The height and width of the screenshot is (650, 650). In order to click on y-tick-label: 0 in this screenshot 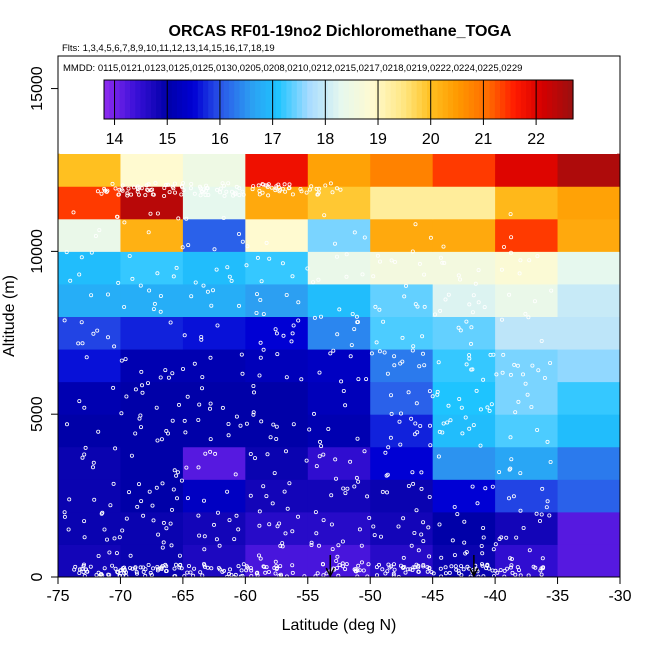, I will do `click(37, 576)`.